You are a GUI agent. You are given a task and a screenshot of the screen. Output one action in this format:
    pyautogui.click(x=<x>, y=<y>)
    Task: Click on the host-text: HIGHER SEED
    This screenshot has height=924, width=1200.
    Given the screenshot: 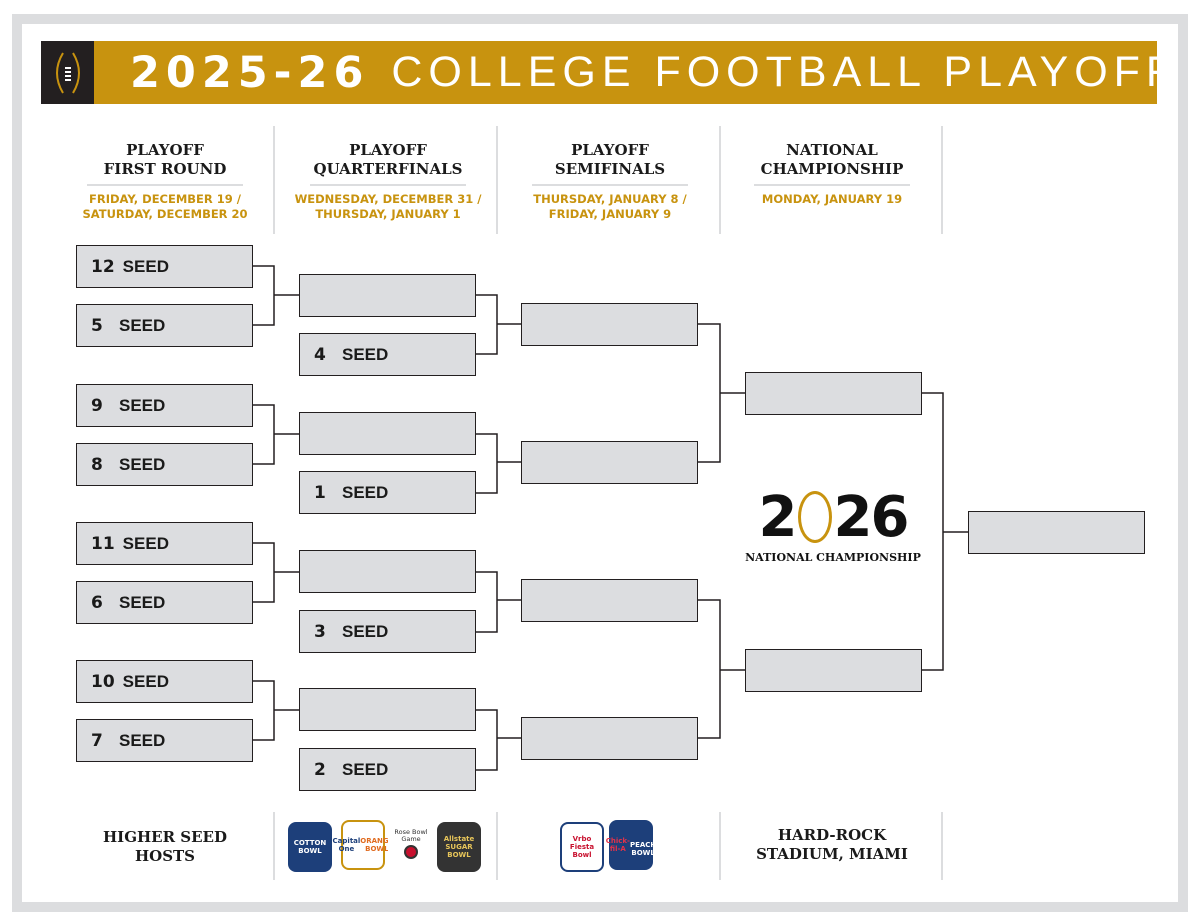 What is the action you would take?
    pyautogui.click(x=165, y=837)
    